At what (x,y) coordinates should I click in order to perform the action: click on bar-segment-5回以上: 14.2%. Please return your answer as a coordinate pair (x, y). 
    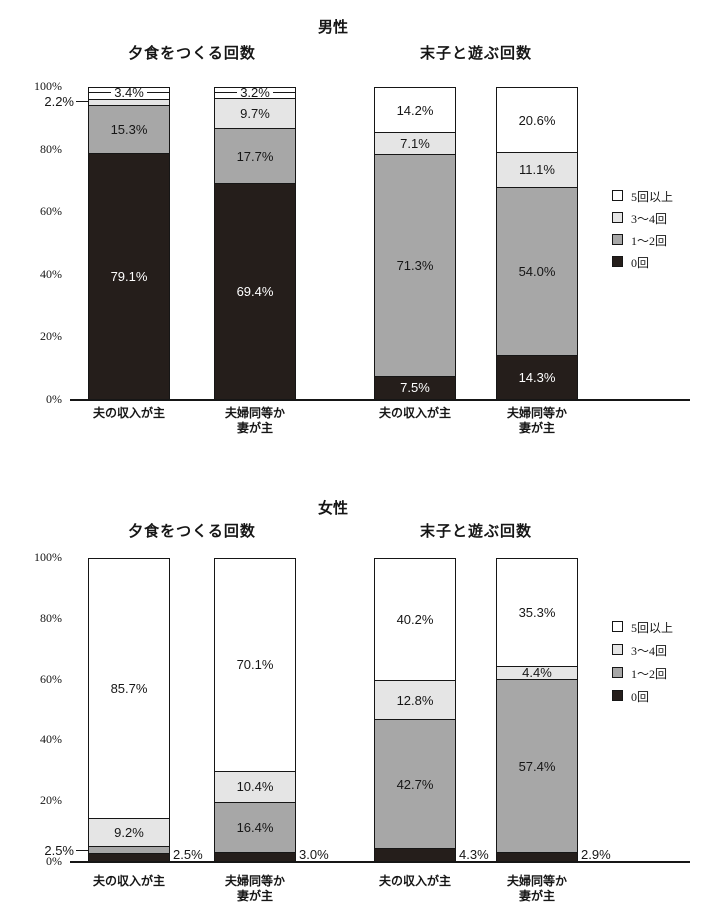
    Looking at the image, I should click on (415, 110).